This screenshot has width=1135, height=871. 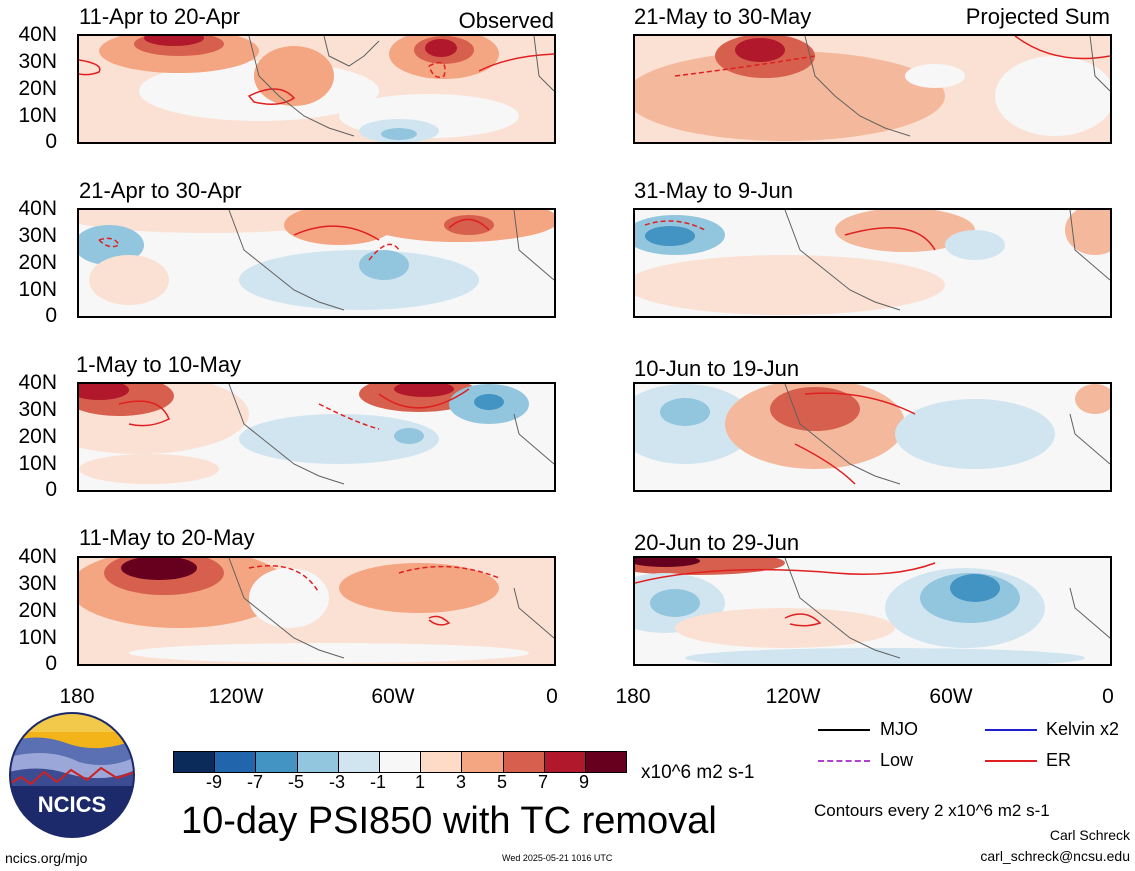 I want to click on panel-tag-observed: Observed, so click(x=506, y=20).